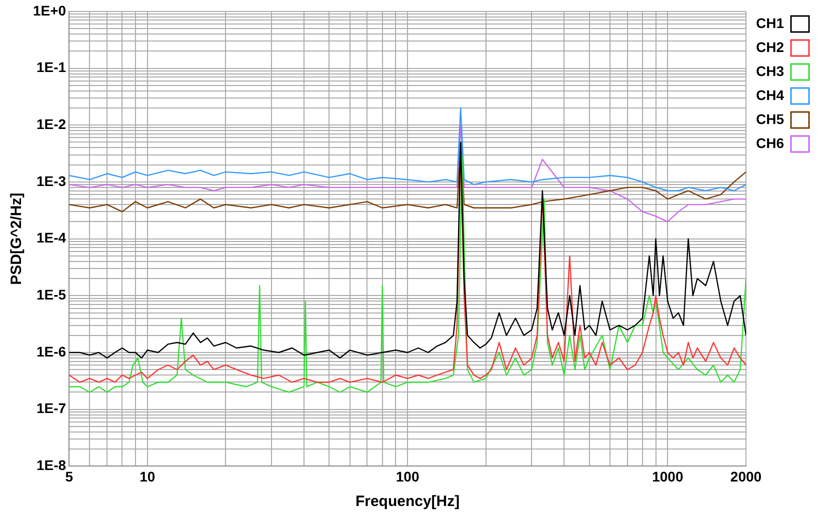 The width and height of the screenshot is (823, 517). I want to click on x-tick-label: 10, so click(148, 476).